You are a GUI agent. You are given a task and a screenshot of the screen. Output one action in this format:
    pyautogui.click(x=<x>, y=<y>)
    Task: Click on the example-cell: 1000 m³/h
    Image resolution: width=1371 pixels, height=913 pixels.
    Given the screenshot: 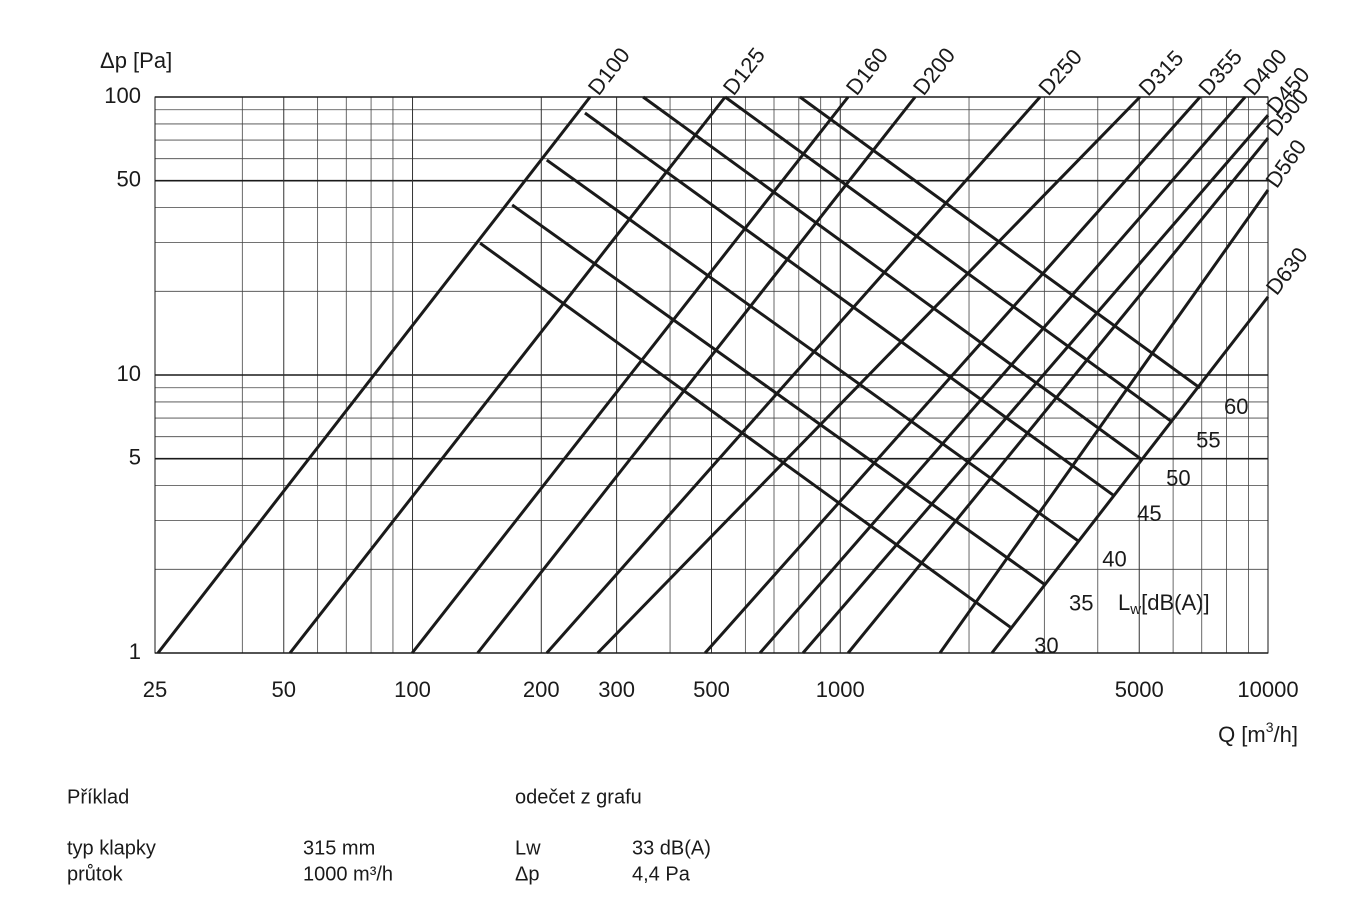 What is the action you would take?
    pyautogui.click(x=348, y=874)
    